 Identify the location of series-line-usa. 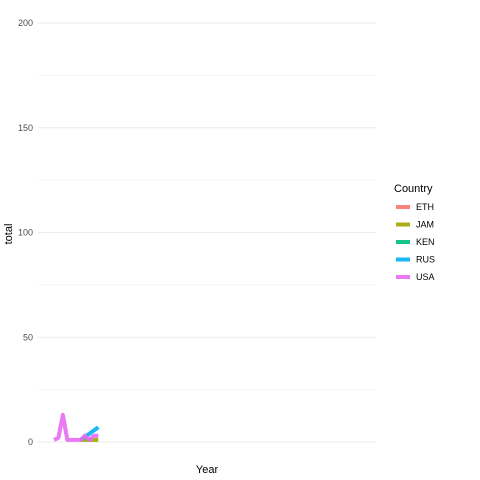
(76, 427).